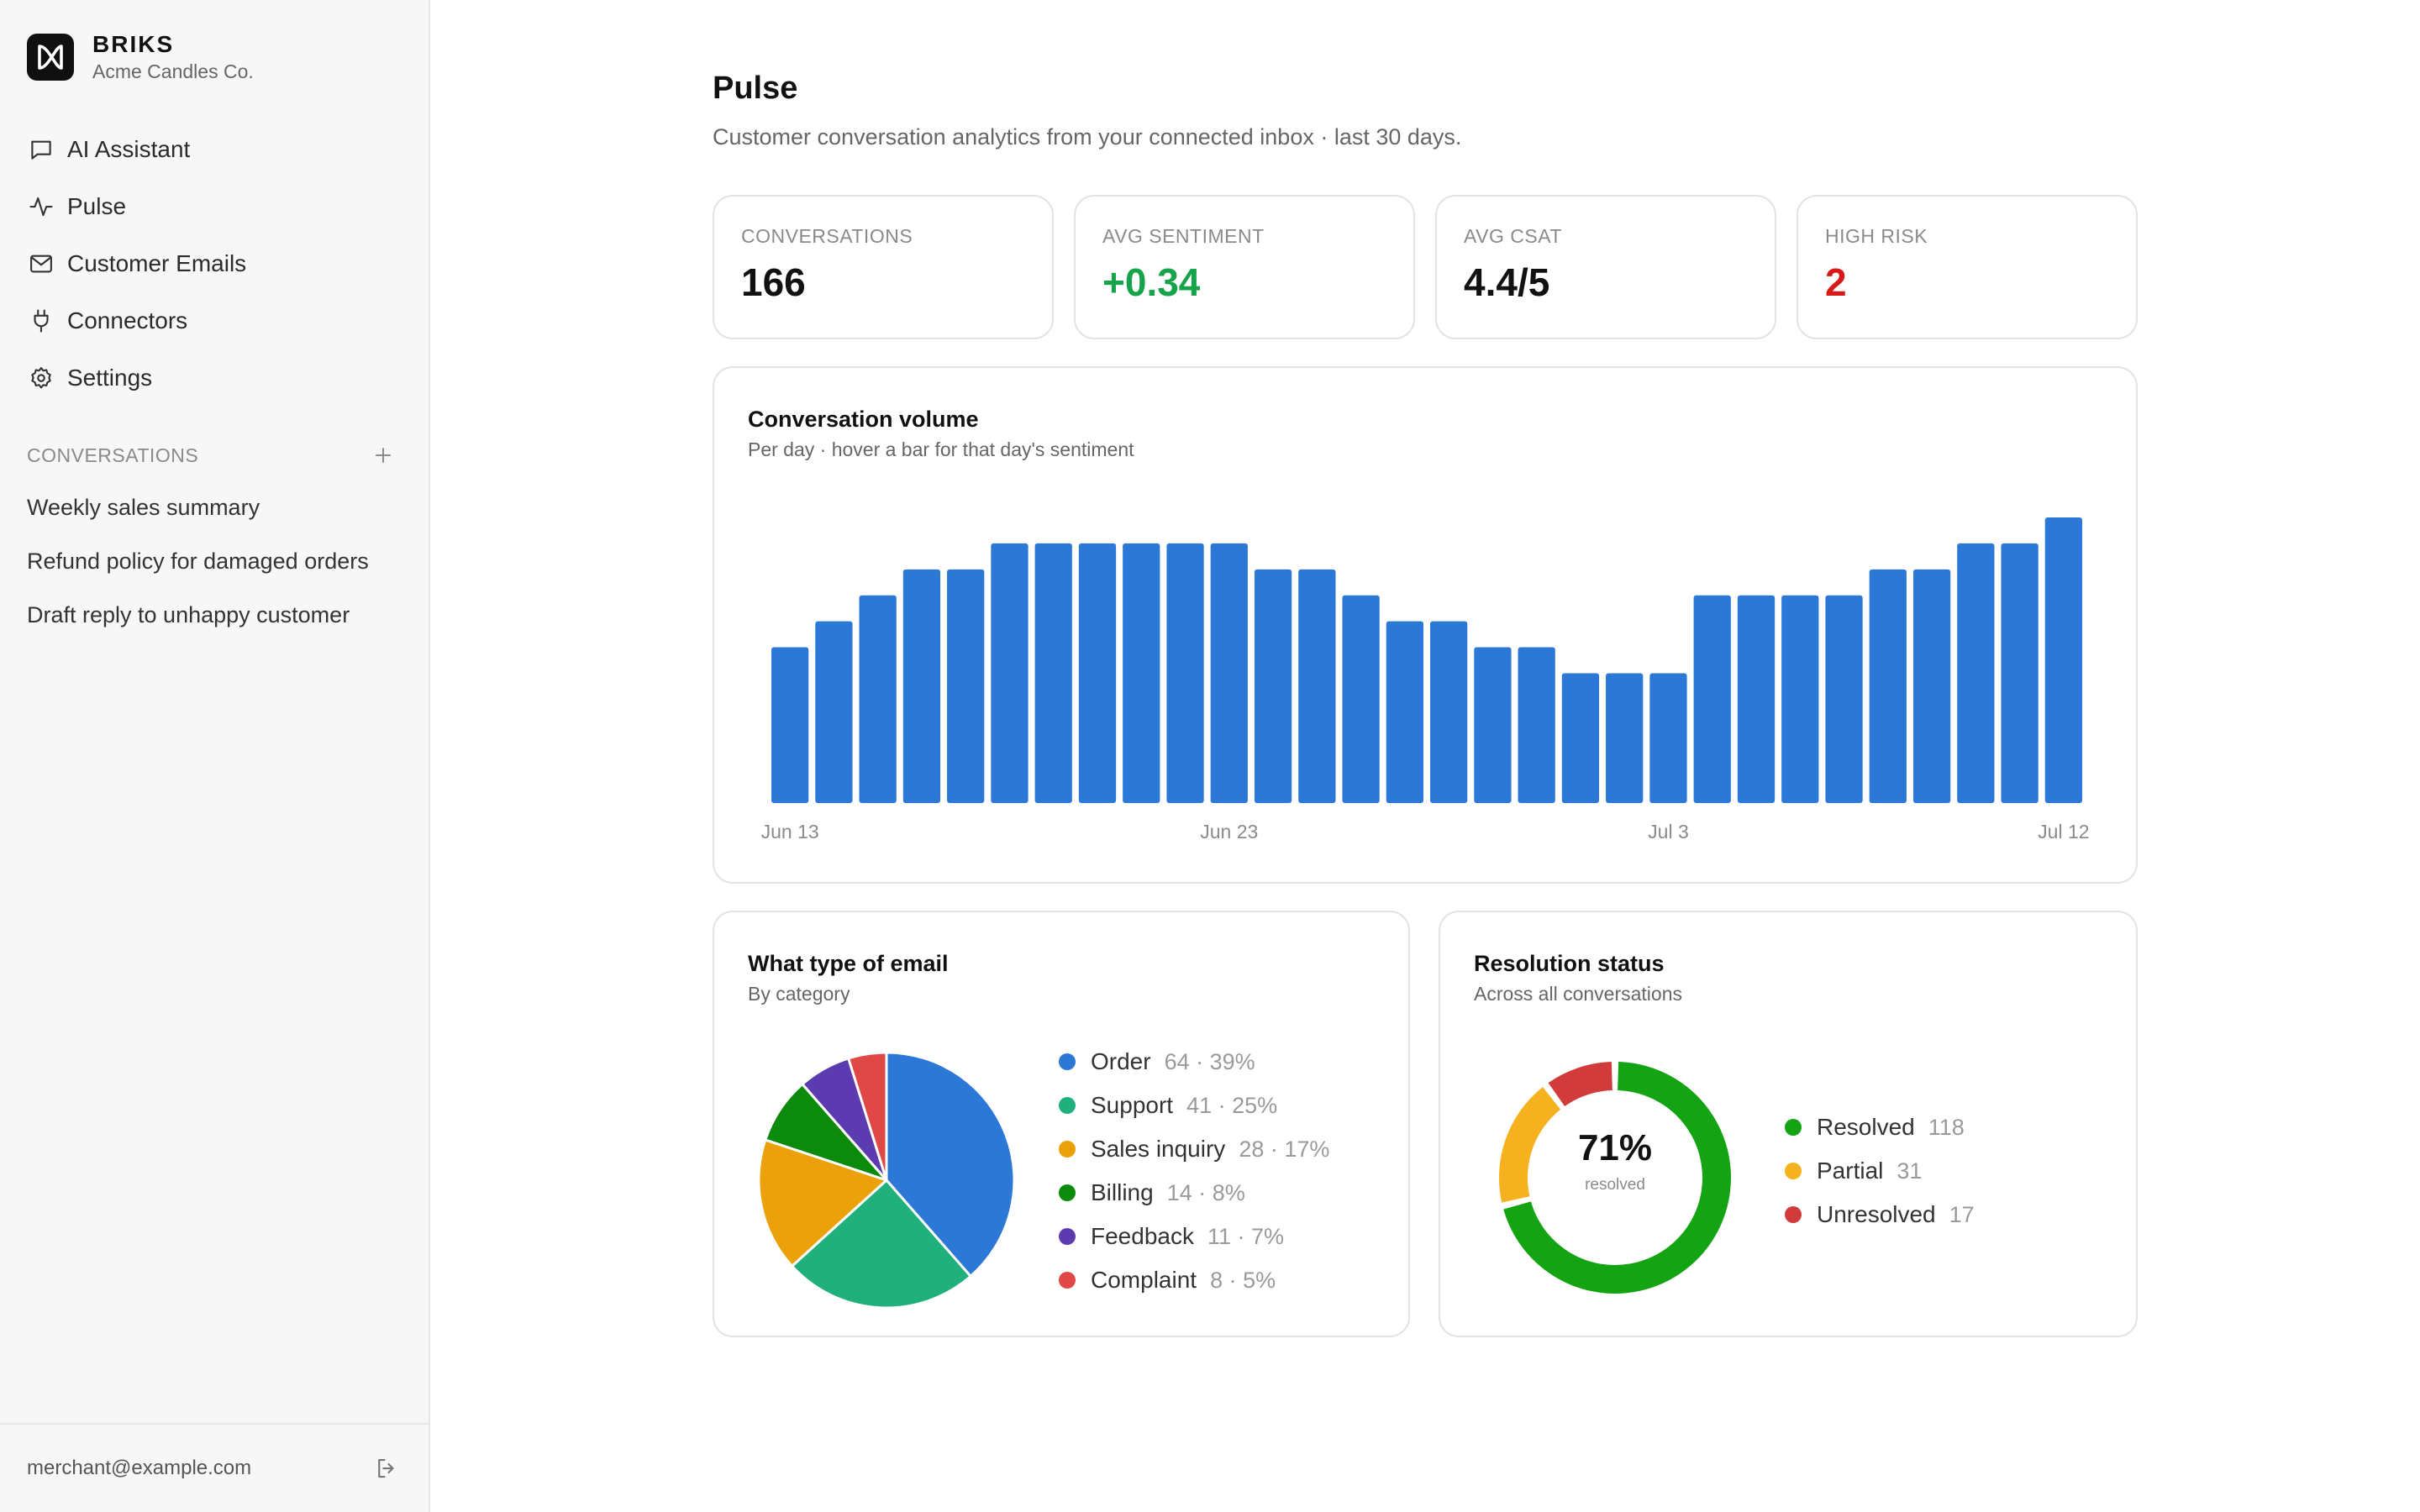 The image size is (2420, 1512). What do you see at coordinates (188, 614) in the screenshot?
I see `conversation-item: Draft reply to unhappy customer` at bounding box center [188, 614].